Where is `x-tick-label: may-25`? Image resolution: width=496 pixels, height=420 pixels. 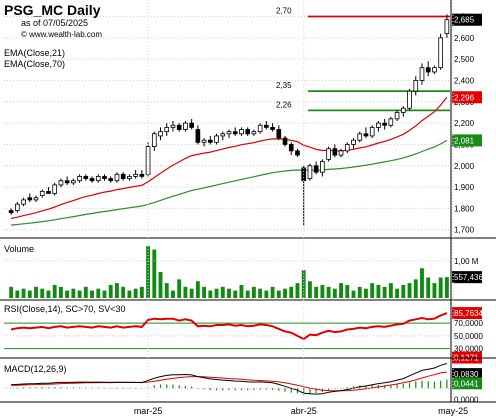 x-tick-label: may-25 is located at coordinates (453, 411).